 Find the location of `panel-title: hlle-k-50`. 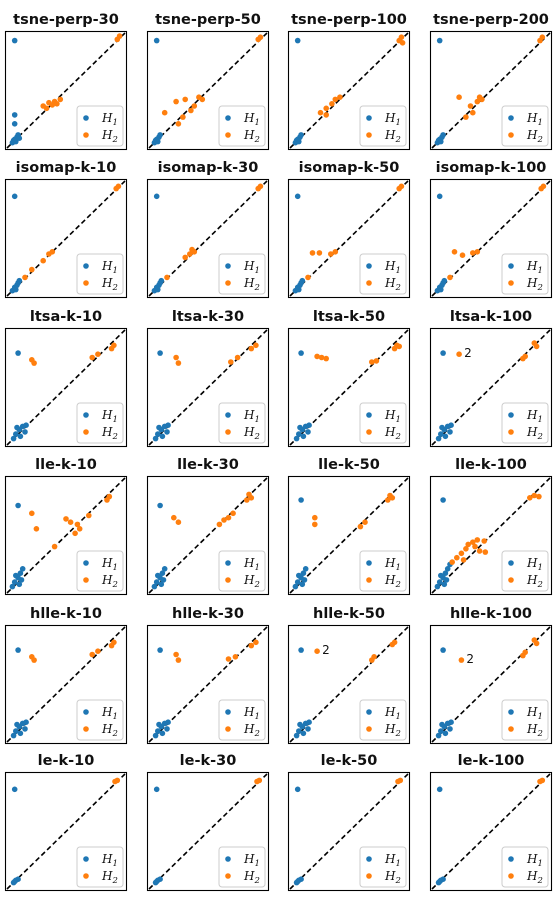

panel-title: hlle-k-50 is located at coordinates (349, 614).